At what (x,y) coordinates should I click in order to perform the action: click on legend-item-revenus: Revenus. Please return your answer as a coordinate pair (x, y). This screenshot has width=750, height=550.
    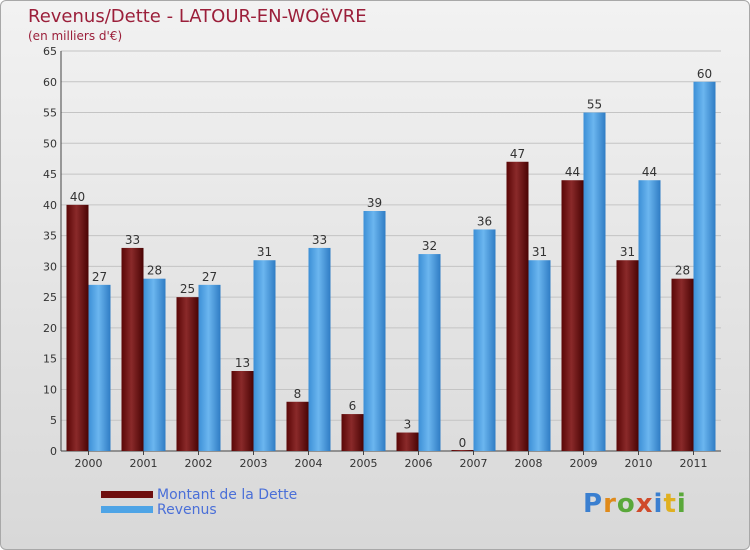
    Looking at the image, I should click on (199, 509).